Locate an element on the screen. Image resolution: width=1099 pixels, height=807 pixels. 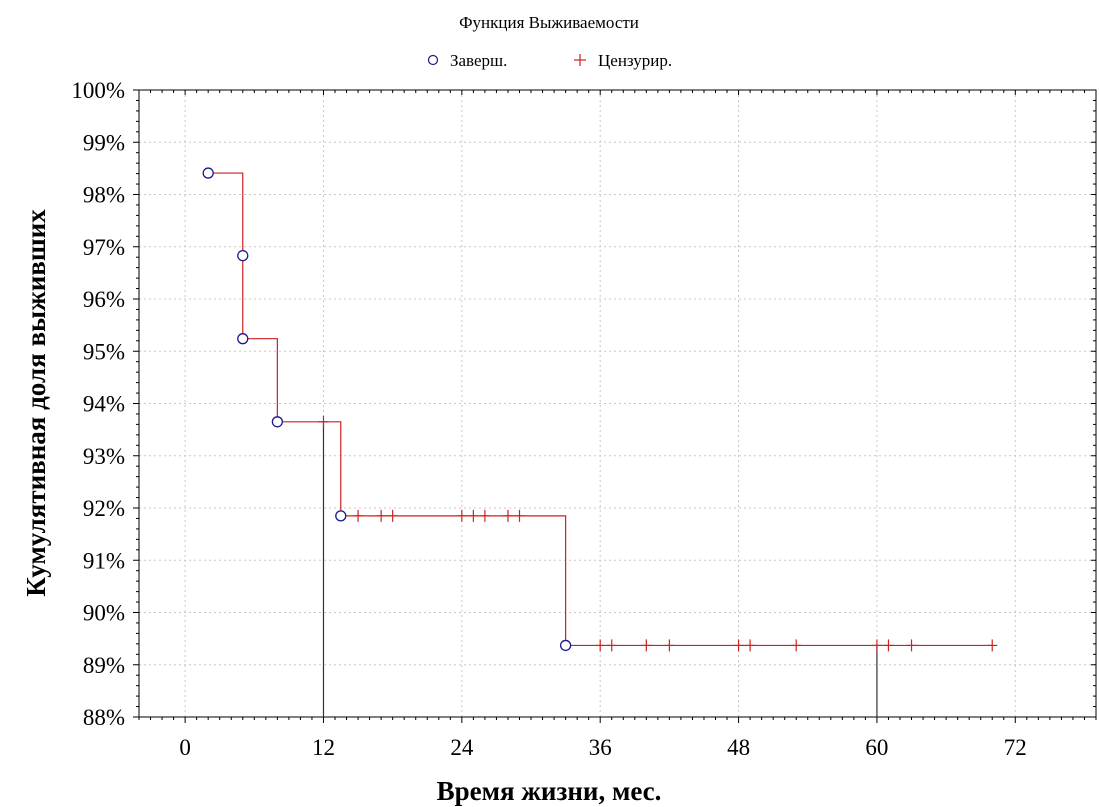
legend: Заверш. Цензурир. is located at coordinates (549, 60).